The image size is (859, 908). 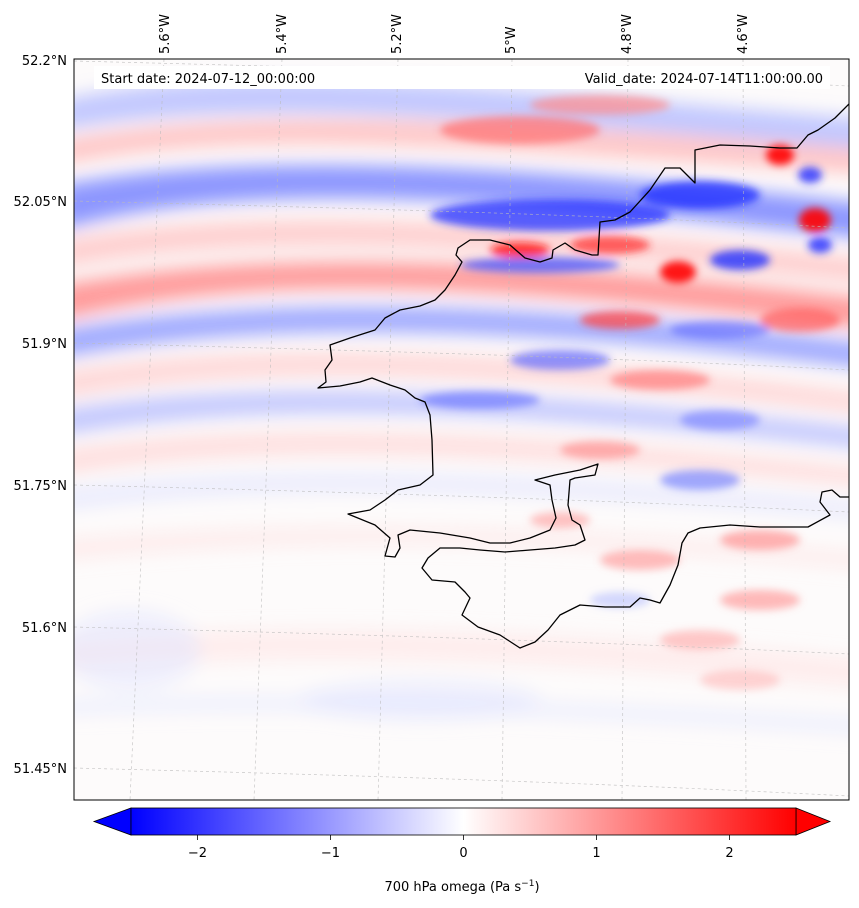 I want to click on colorbar: −2 −1 0 1 2 700 hPa omega (Pa s−1), so click(x=462, y=851).